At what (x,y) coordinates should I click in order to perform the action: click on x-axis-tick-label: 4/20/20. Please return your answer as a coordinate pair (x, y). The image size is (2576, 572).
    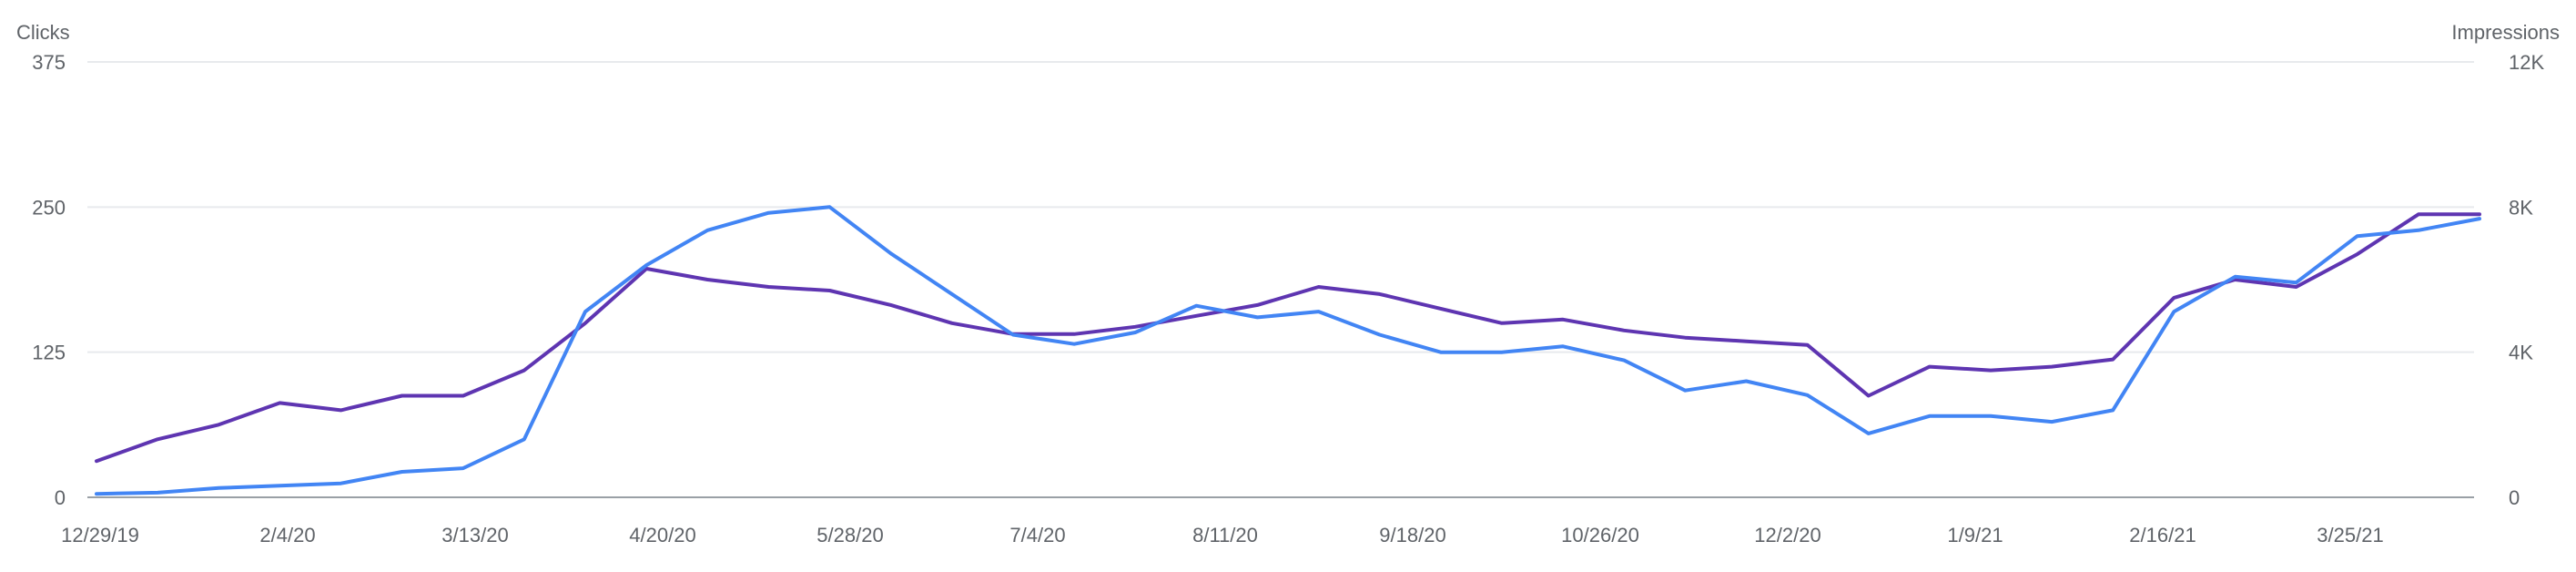
    Looking at the image, I should click on (662, 535).